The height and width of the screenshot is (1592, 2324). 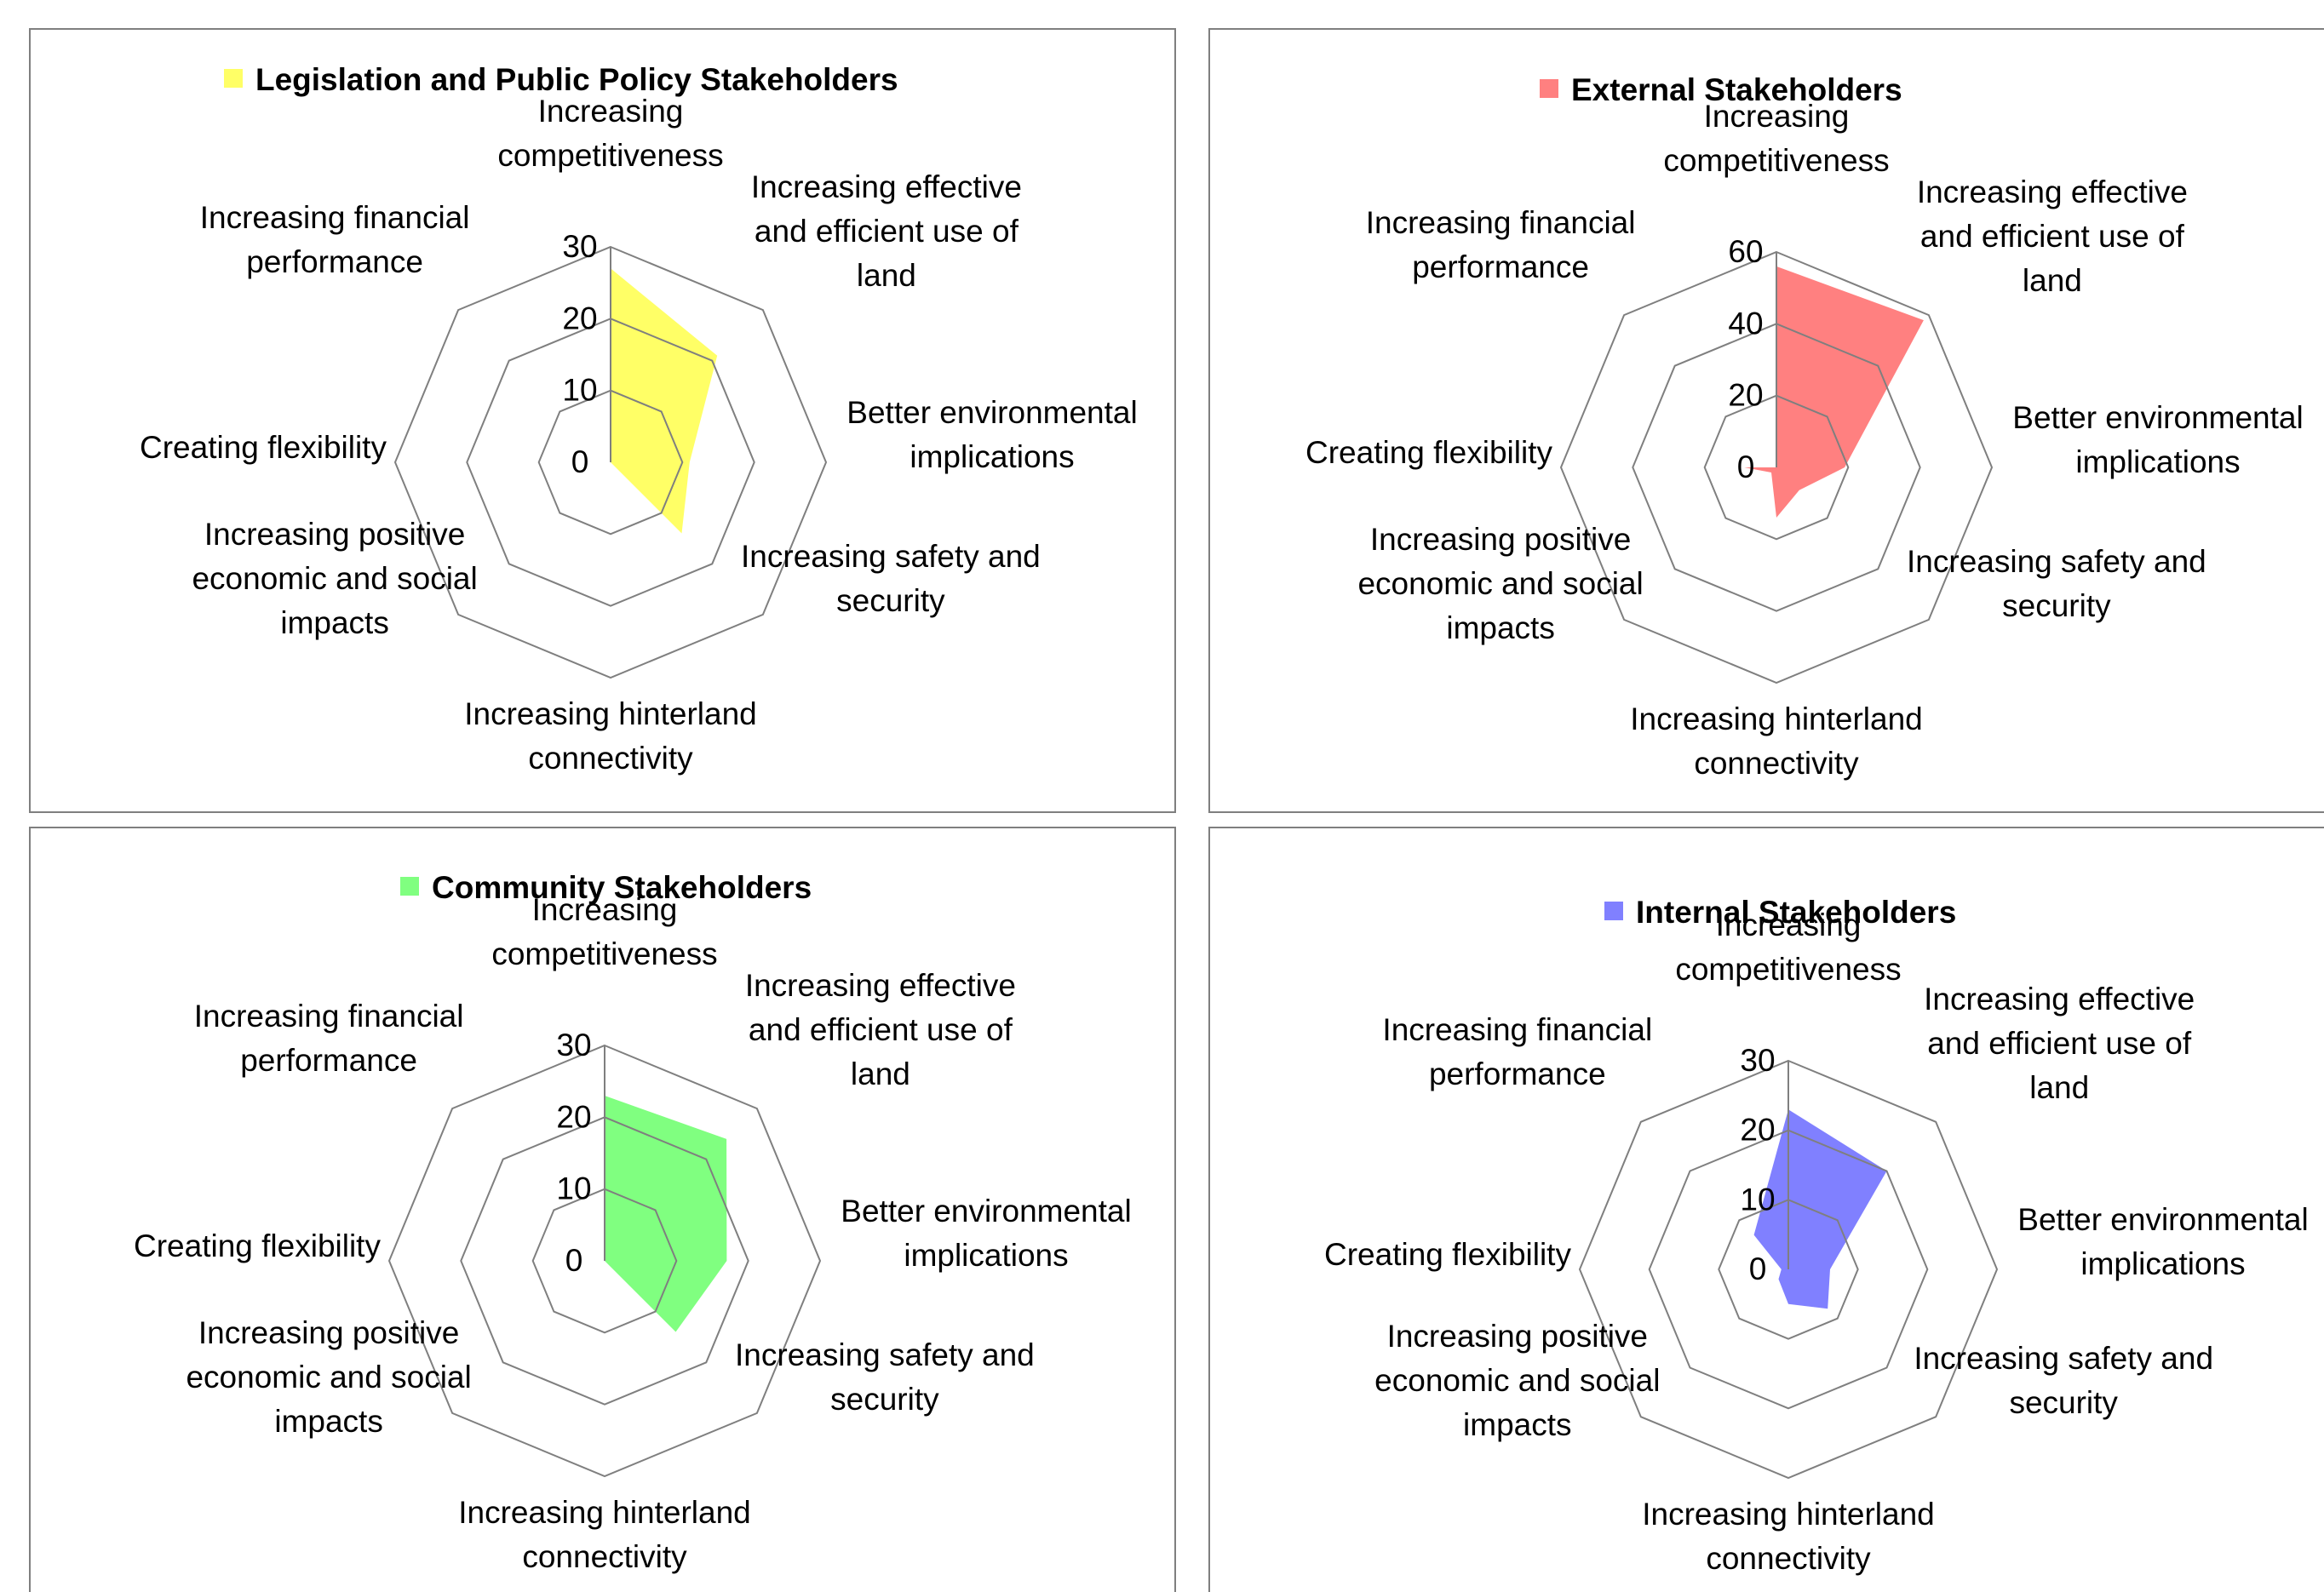 What do you see at coordinates (1745, 323) in the screenshot?
I see `tick-label: 40` at bounding box center [1745, 323].